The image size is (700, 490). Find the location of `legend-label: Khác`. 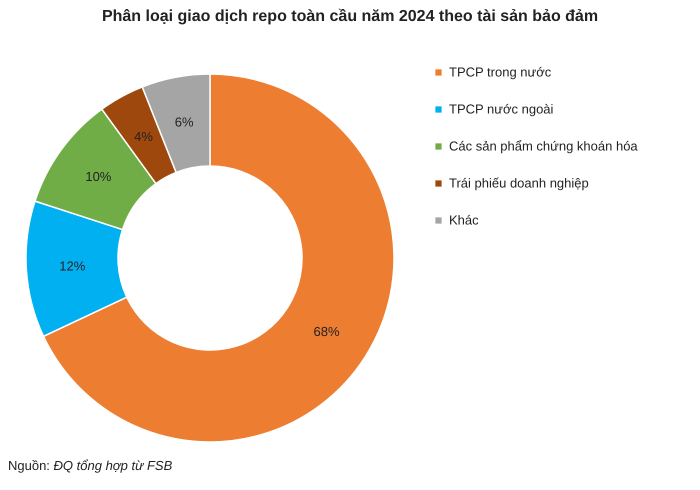

legend-label: Khác is located at coordinates (464, 220).